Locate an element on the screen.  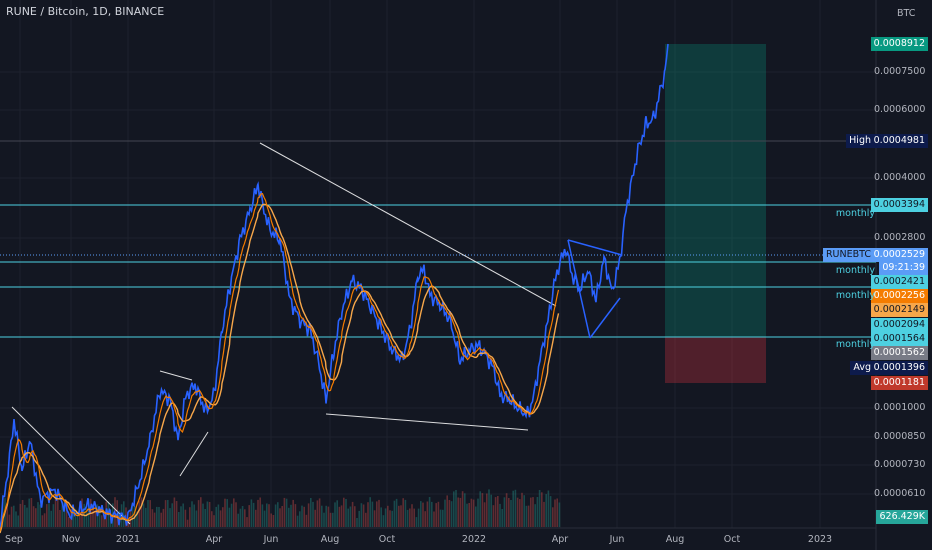
x-tick: Apr is located at coordinates (560, 539).